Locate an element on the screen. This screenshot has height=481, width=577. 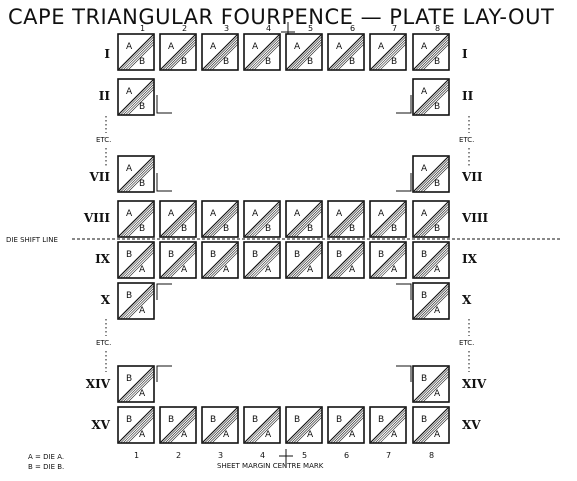
bottom-column-label: 5 is located at coordinates (304, 455).